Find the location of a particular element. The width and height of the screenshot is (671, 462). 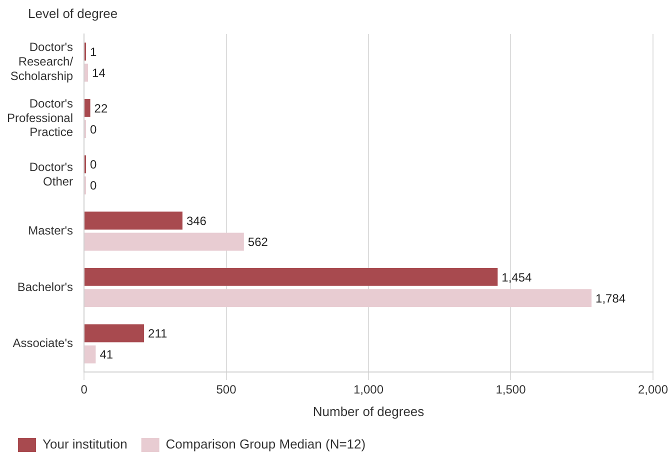

x-axis-title: Number of degrees is located at coordinates (368, 411).